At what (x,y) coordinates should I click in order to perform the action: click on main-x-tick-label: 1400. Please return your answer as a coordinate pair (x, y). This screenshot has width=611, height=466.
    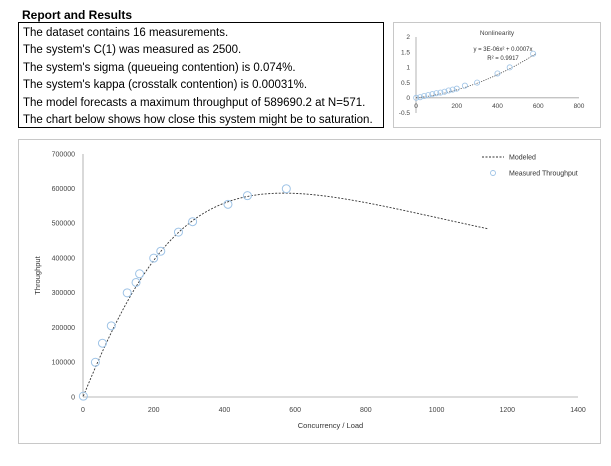
    Looking at the image, I should click on (578, 410).